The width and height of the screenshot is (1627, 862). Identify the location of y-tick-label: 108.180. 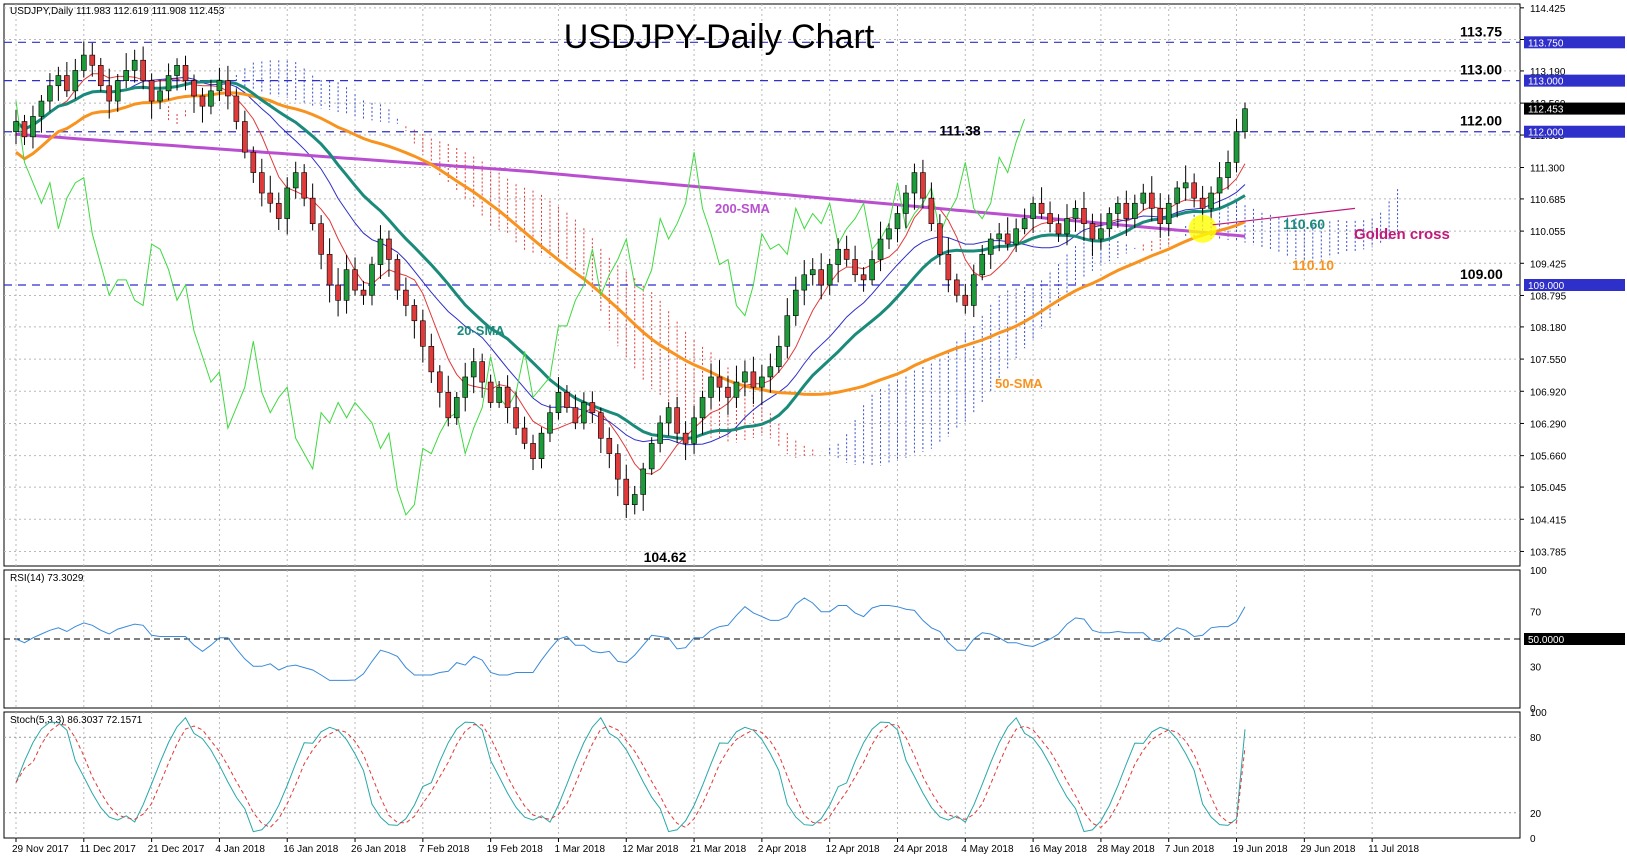
(1548, 328).